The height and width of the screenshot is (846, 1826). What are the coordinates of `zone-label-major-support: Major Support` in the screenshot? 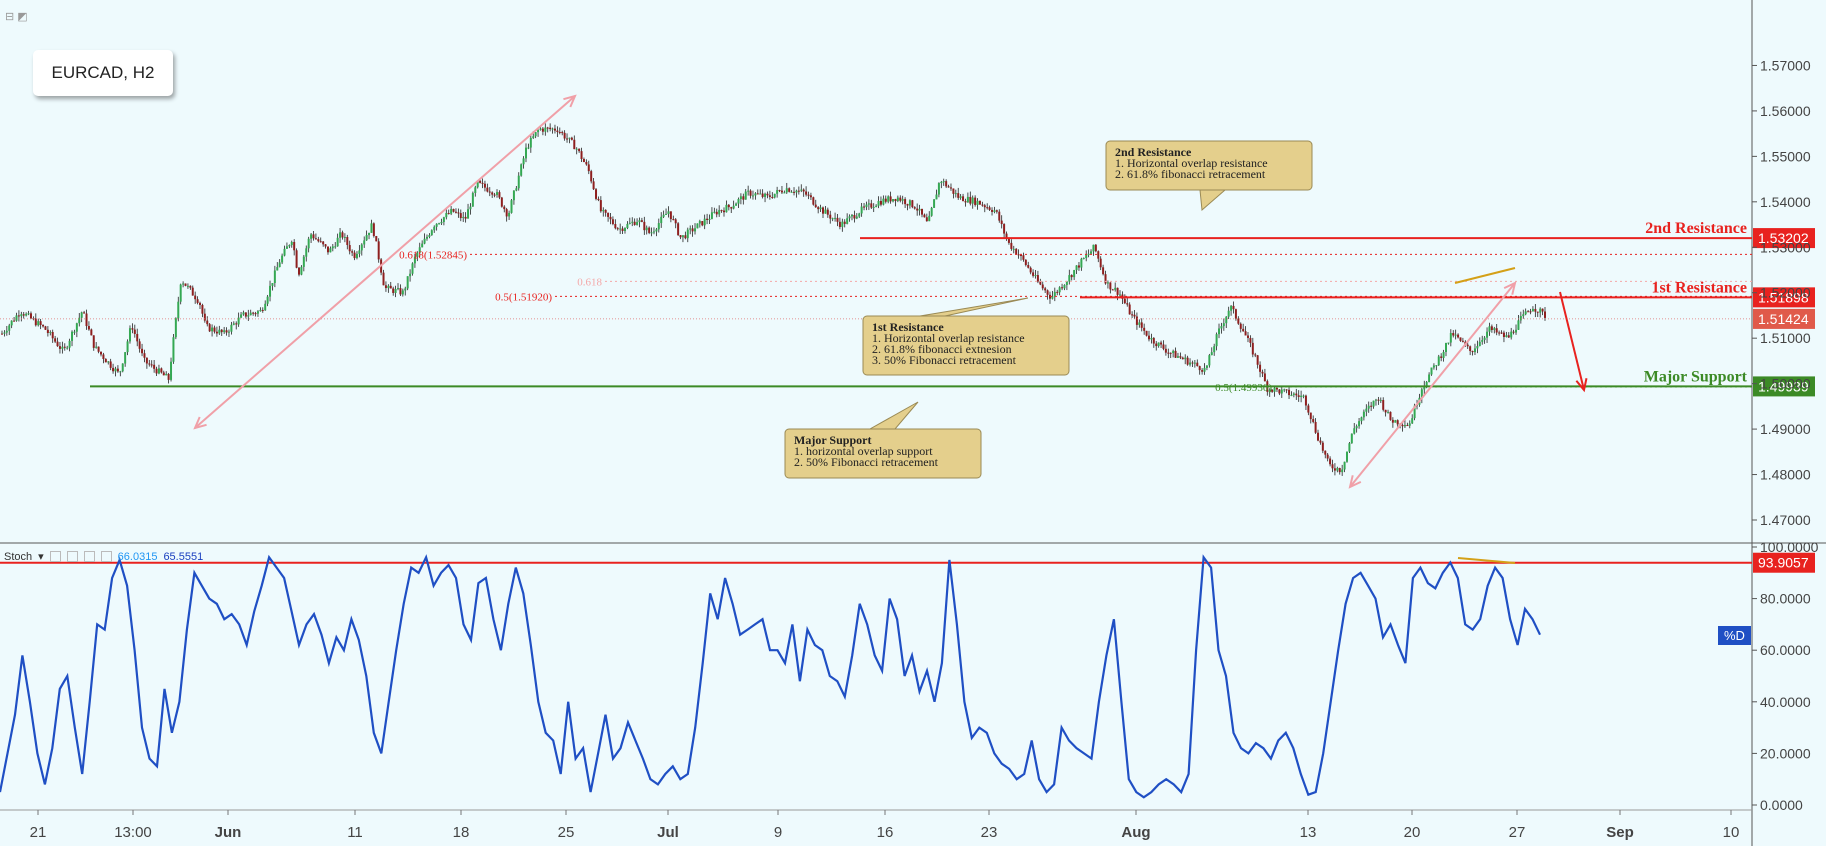 It's located at (1696, 376).